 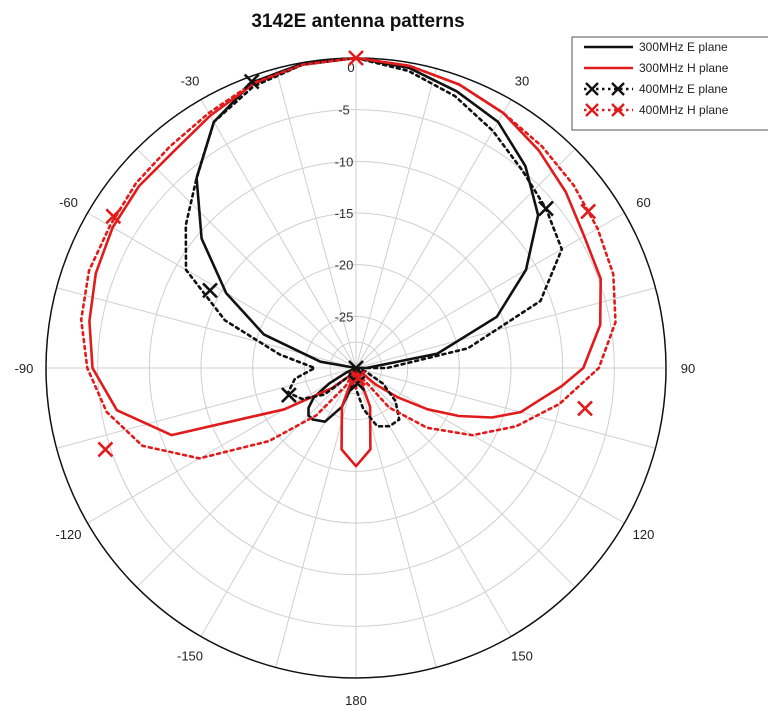 I want to click on legend-label: 300MHz H plane, so click(x=684, y=68).